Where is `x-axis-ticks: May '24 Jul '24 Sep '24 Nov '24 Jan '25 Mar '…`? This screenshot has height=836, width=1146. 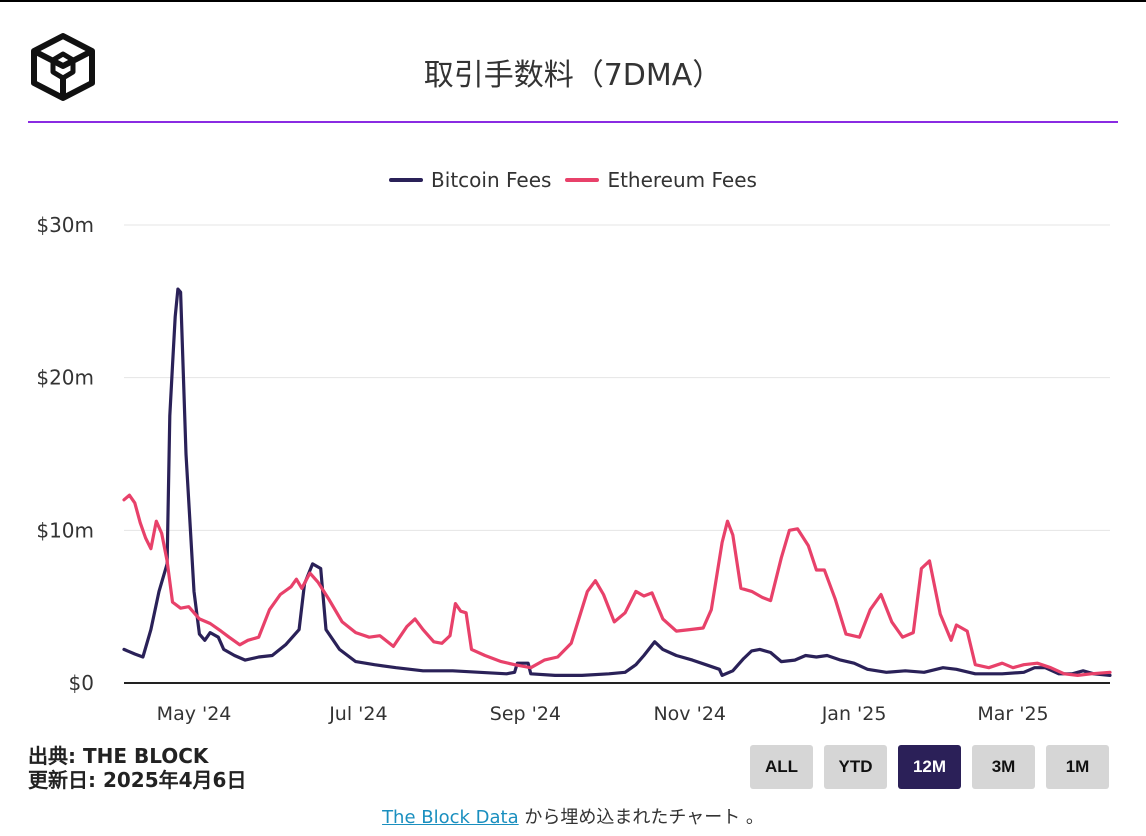
x-axis-ticks: May '24 Jul '24 Sep '24 Nov '24 Jan '25 Mar '… is located at coordinates (603, 714).